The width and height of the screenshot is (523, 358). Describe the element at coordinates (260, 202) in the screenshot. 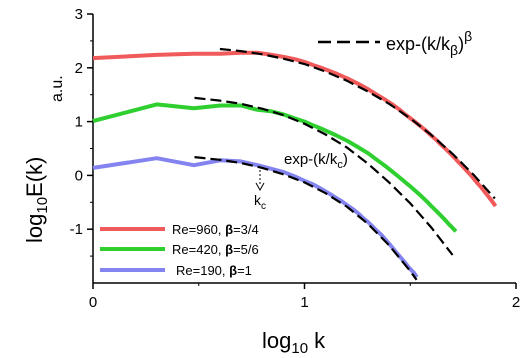

I see `kc-label: kc` at that location.